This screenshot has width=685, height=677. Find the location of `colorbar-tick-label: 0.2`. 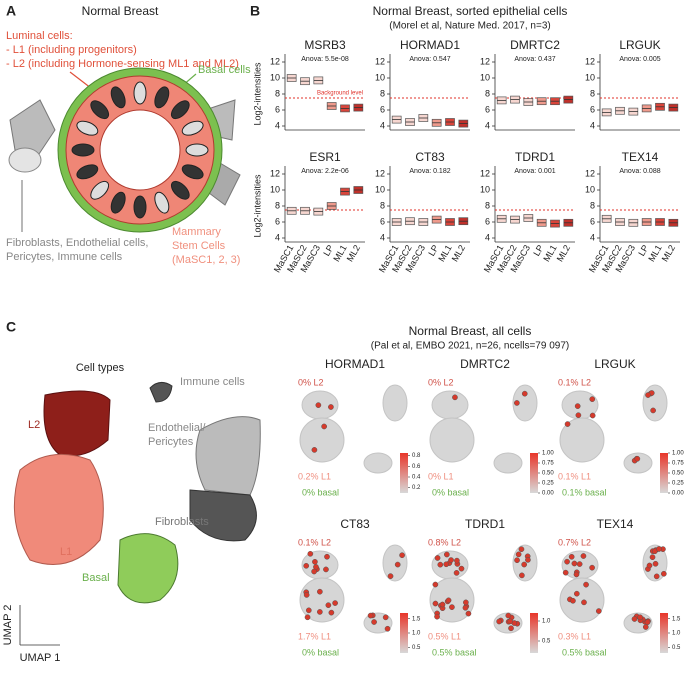

colorbar-tick-label: 0.2 is located at coordinates (416, 488).